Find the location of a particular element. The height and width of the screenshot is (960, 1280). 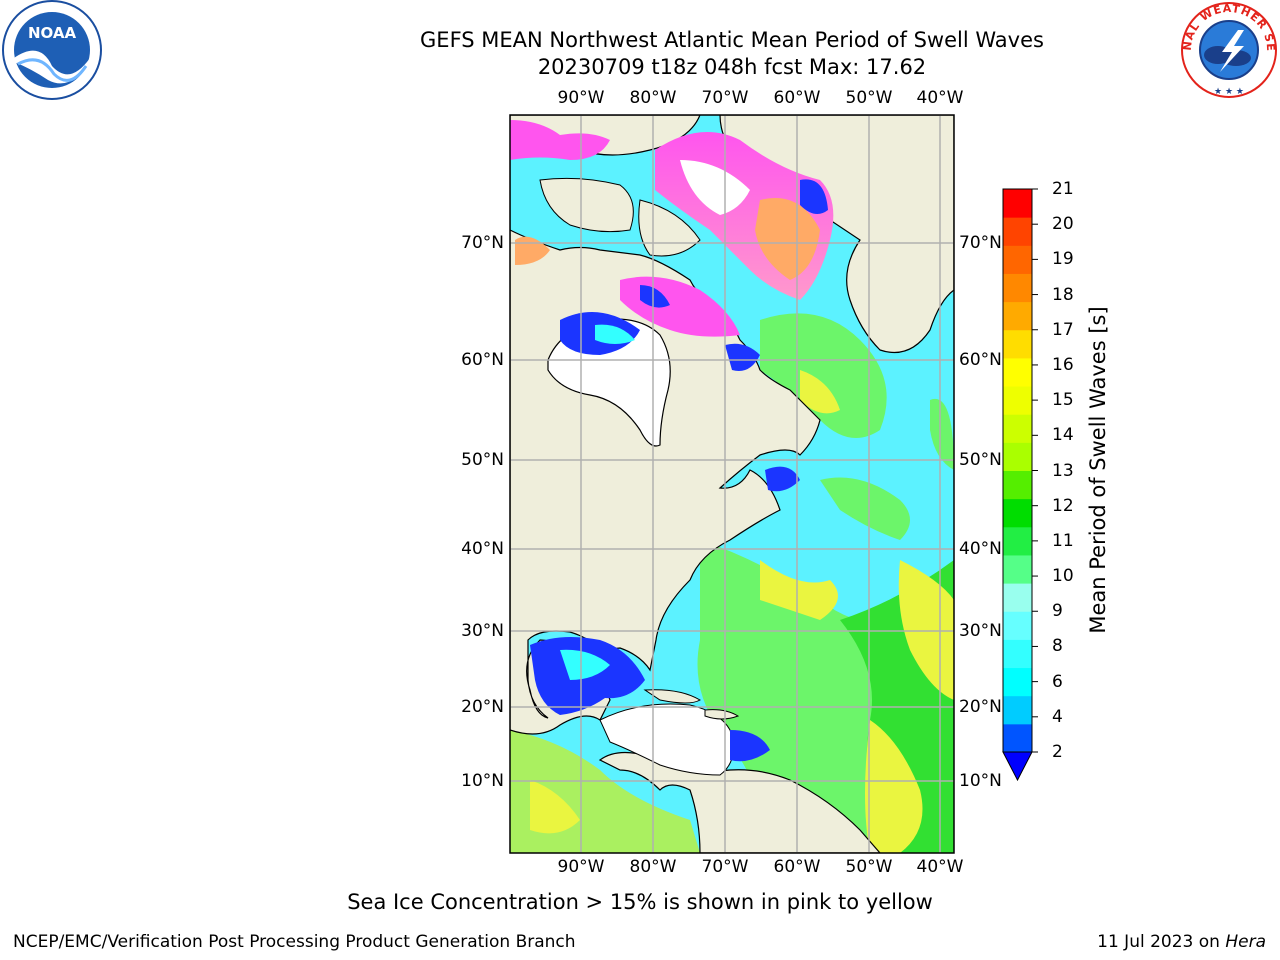

colorbar-tick-label: 21 is located at coordinates (1063, 189).